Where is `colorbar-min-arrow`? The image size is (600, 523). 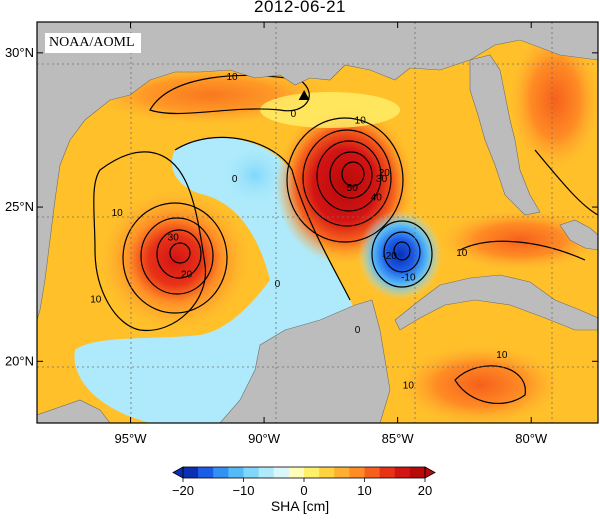 colorbar-min-arrow is located at coordinates (178, 472).